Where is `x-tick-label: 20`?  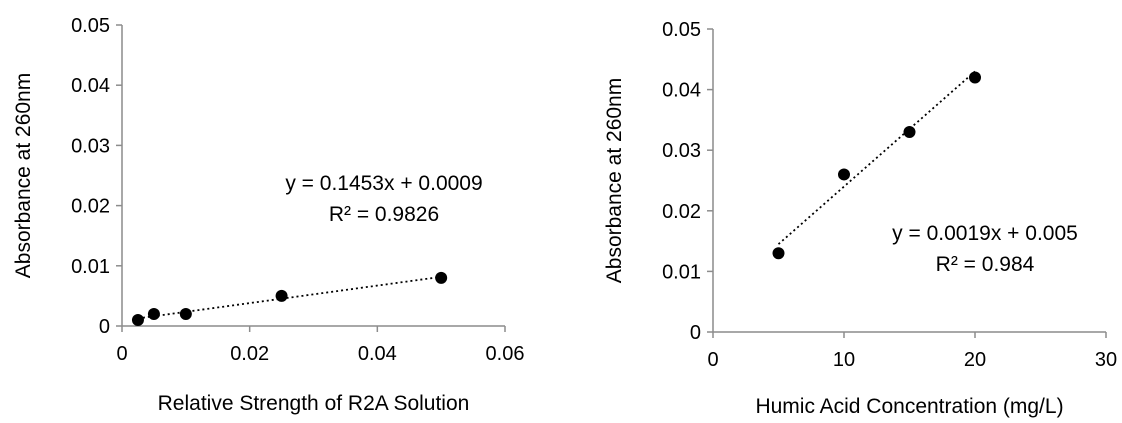
x-tick-label: 20 is located at coordinates (975, 360).